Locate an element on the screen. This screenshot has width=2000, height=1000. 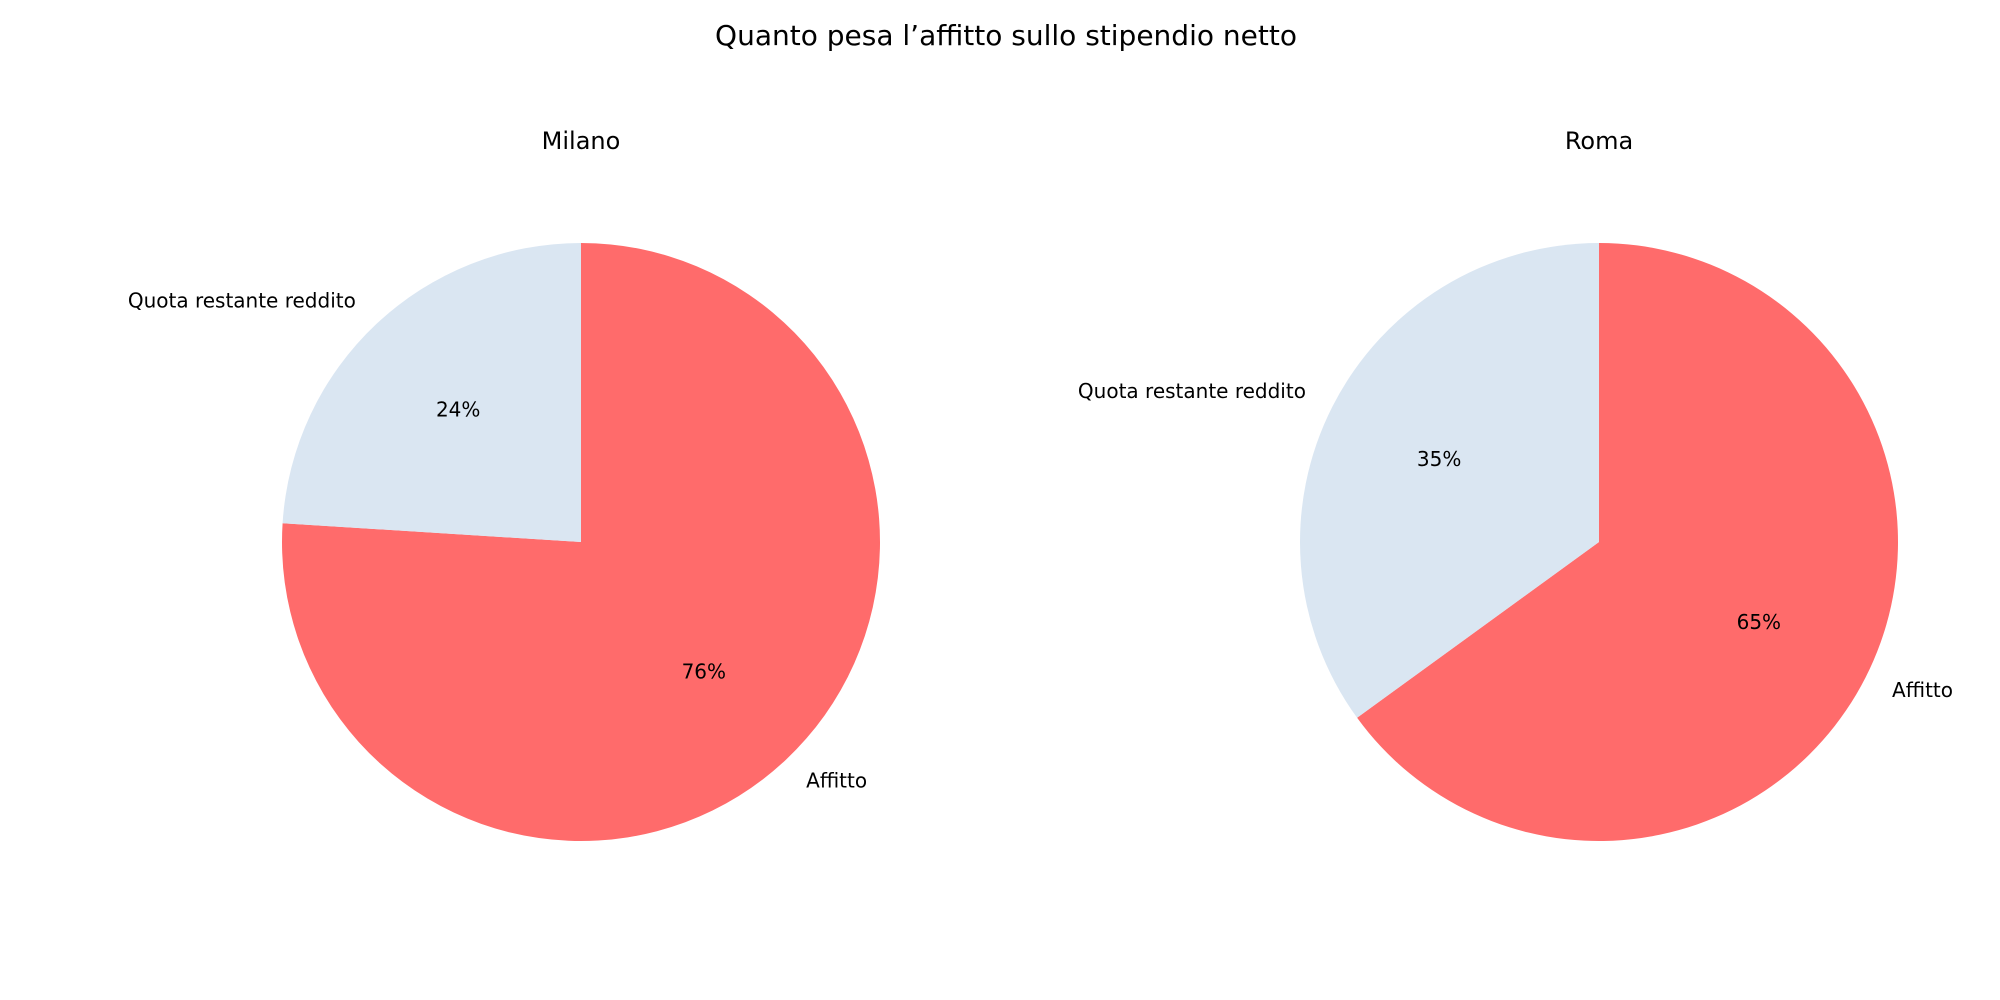
percent-label: 76% is located at coordinates (704, 671).